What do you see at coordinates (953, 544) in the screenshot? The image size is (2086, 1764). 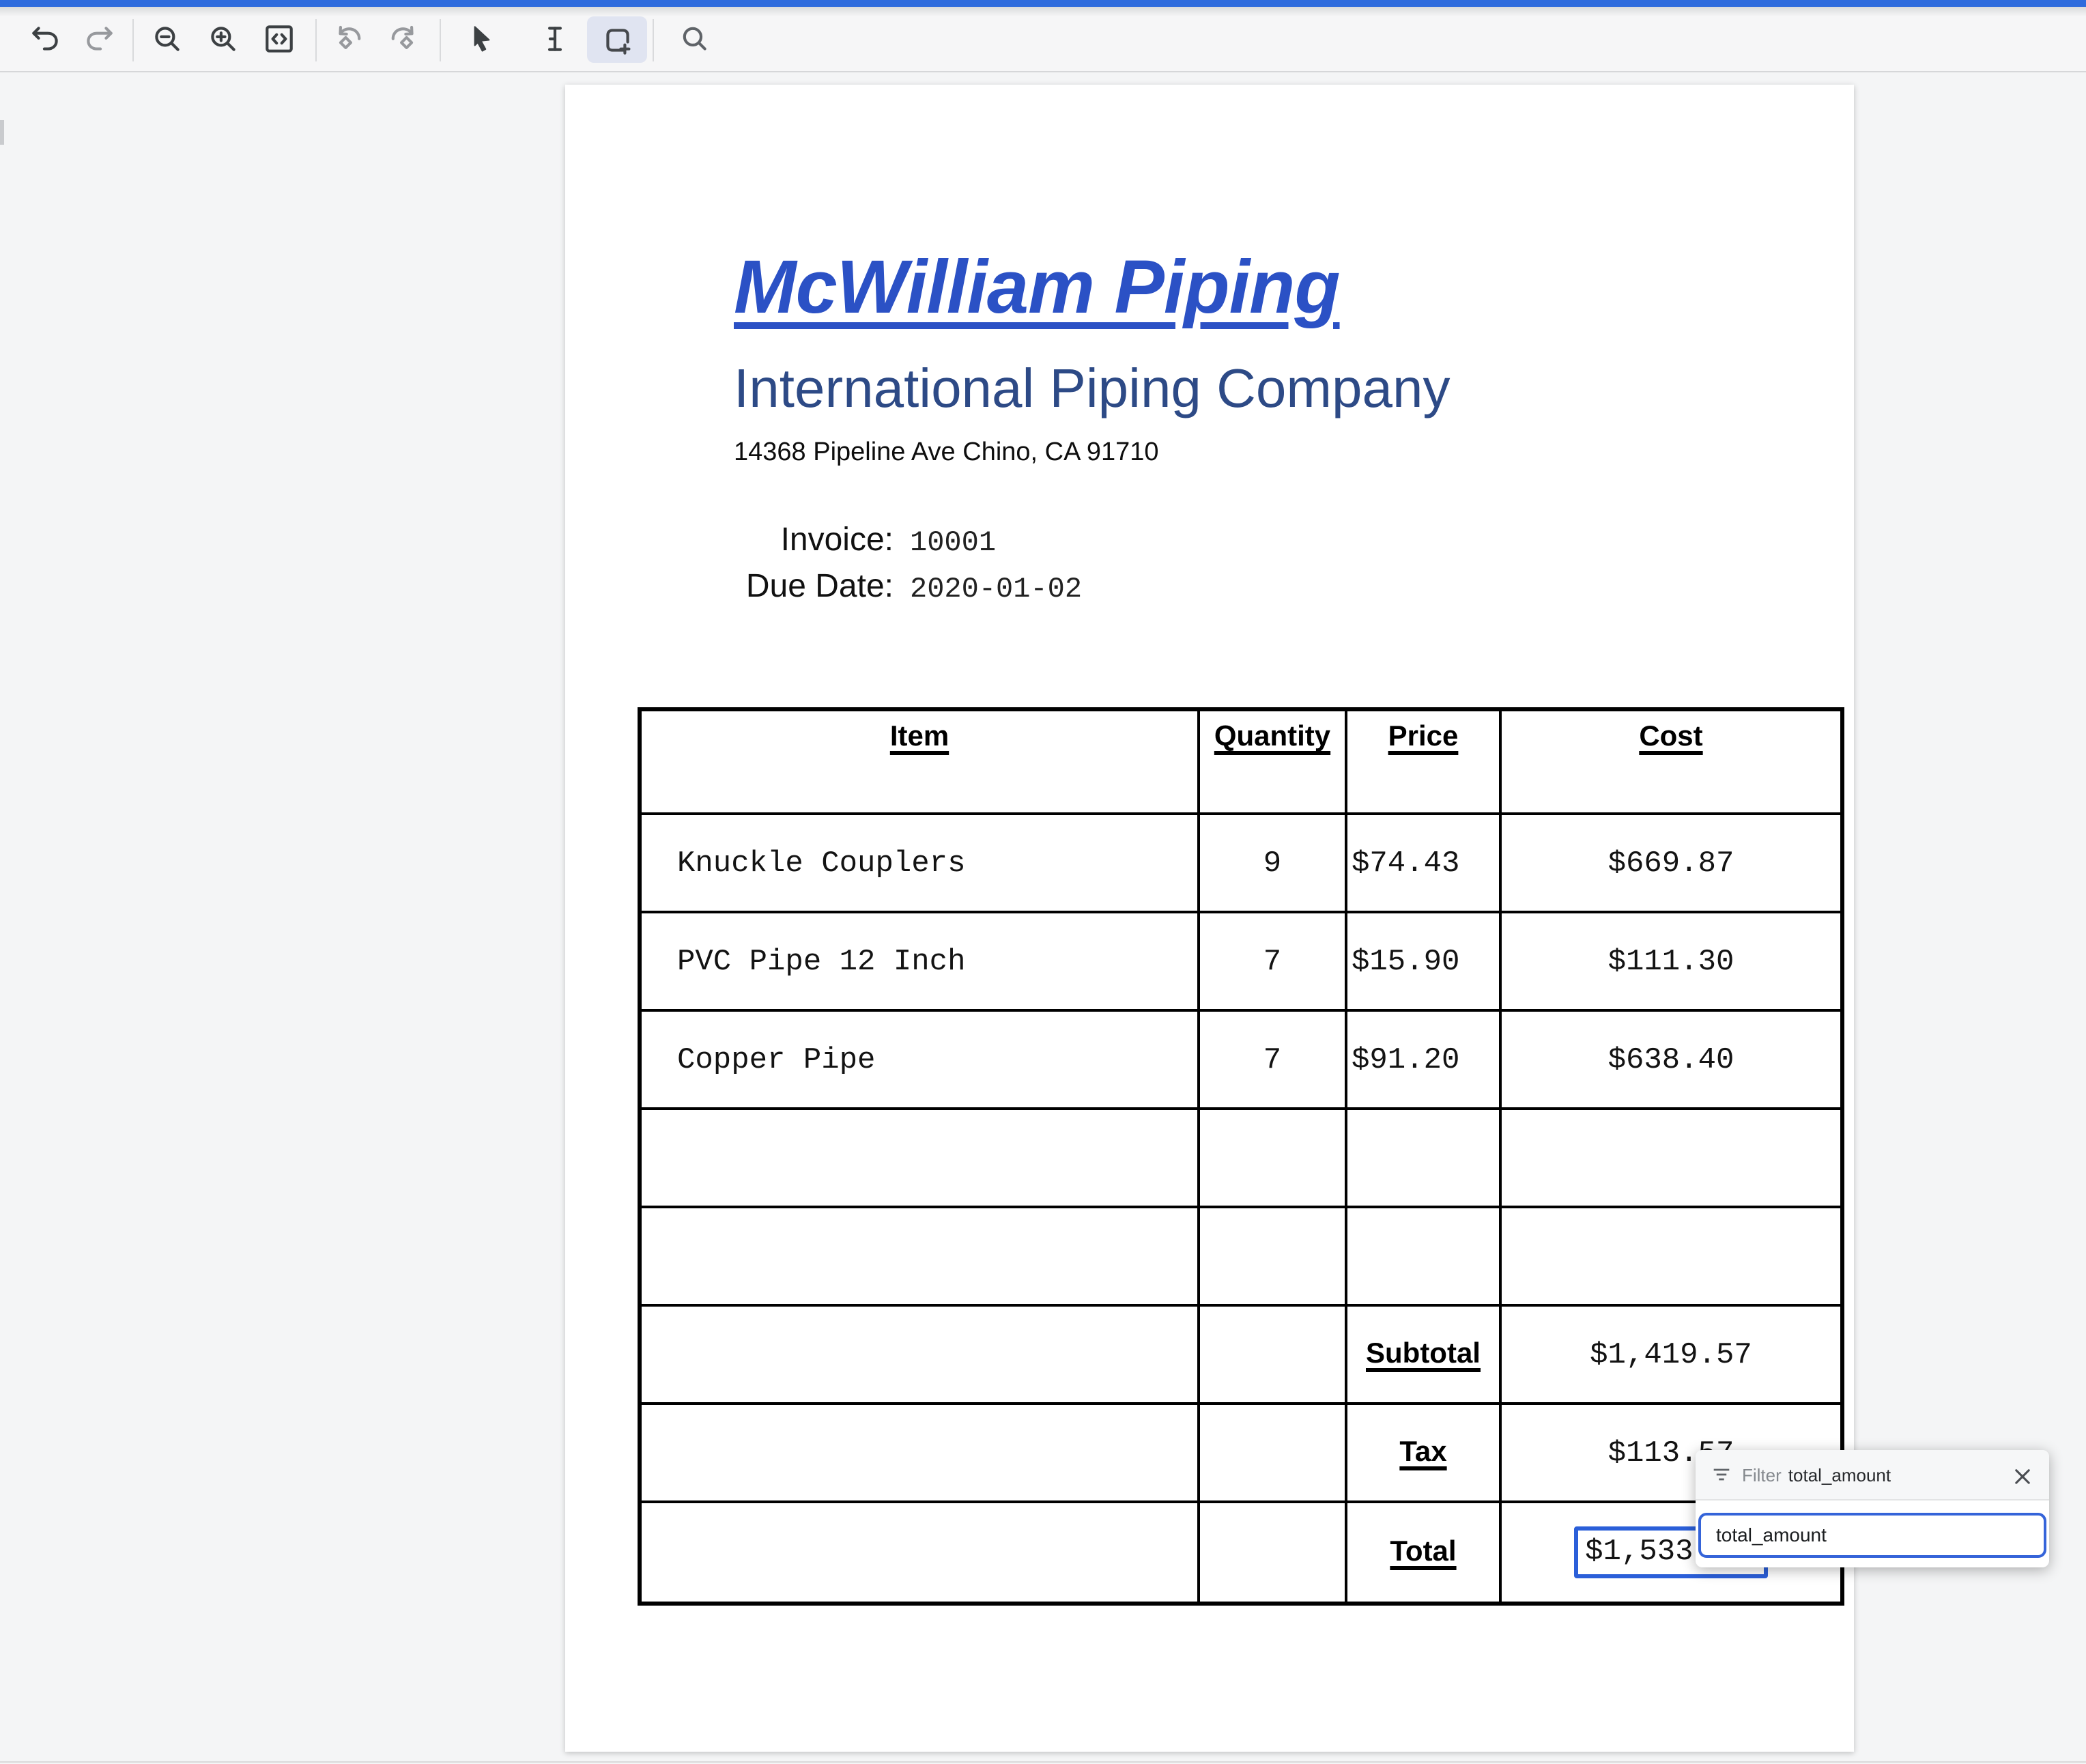 I see `invoice-number-value: 10001` at bounding box center [953, 544].